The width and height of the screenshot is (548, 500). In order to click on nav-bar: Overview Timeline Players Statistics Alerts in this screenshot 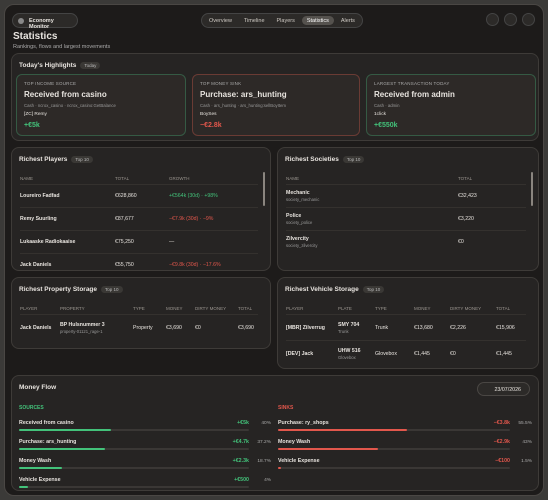, I will do `click(282, 20)`.